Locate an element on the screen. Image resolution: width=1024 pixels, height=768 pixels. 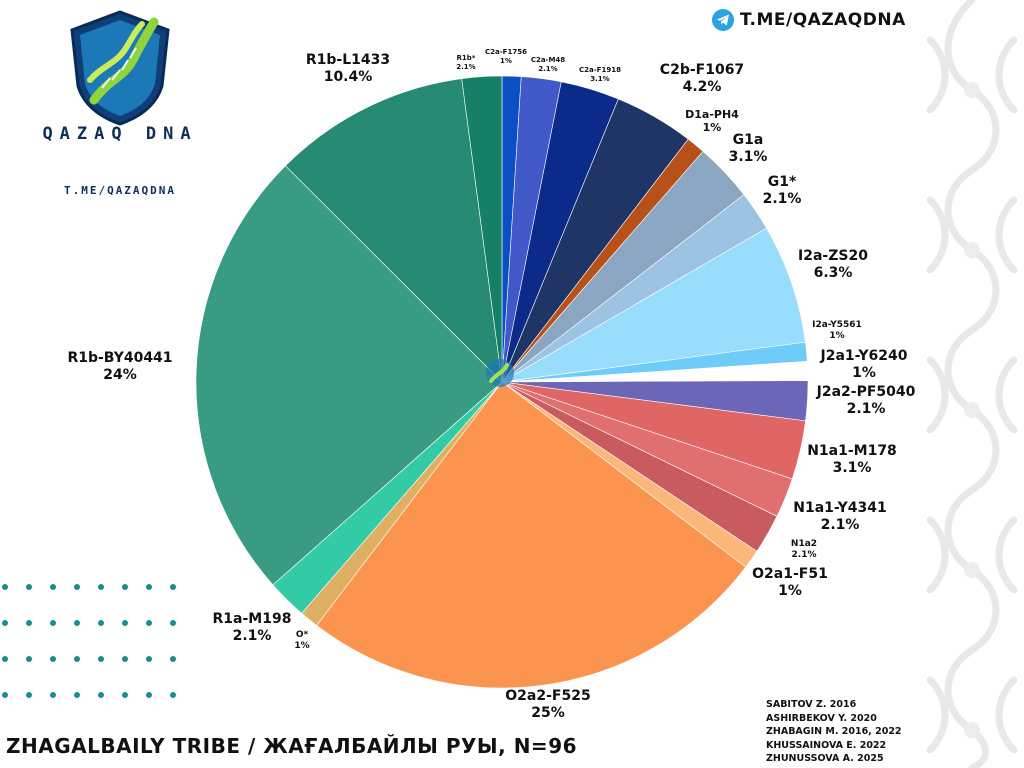
pie-slice-r1b is located at coordinates (482, 229).